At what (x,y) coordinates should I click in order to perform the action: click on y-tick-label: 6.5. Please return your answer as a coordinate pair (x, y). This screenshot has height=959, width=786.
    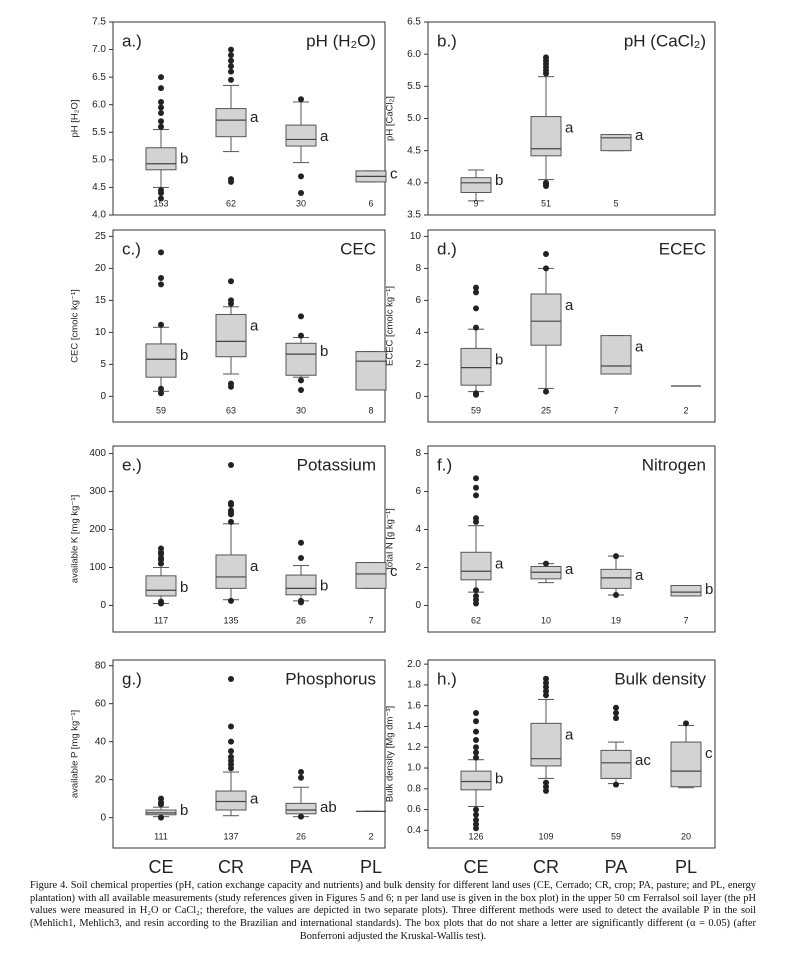
    Looking at the image, I should click on (99, 77).